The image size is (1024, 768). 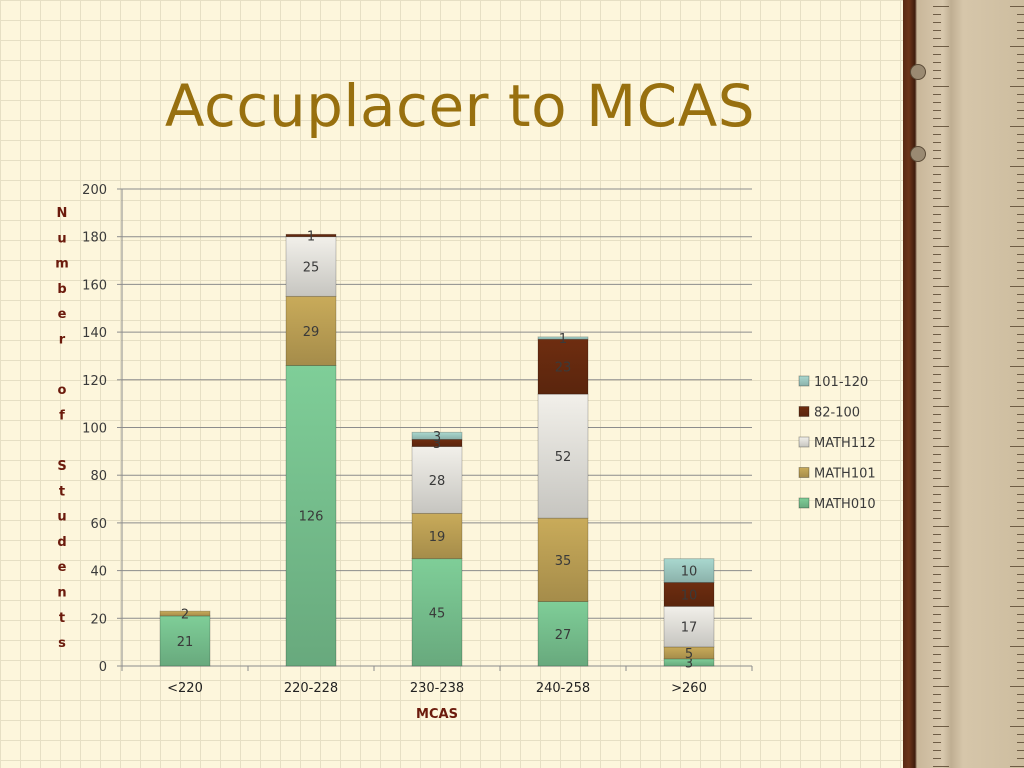 I want to click on legend-swatch, so click(x=804, y=411).